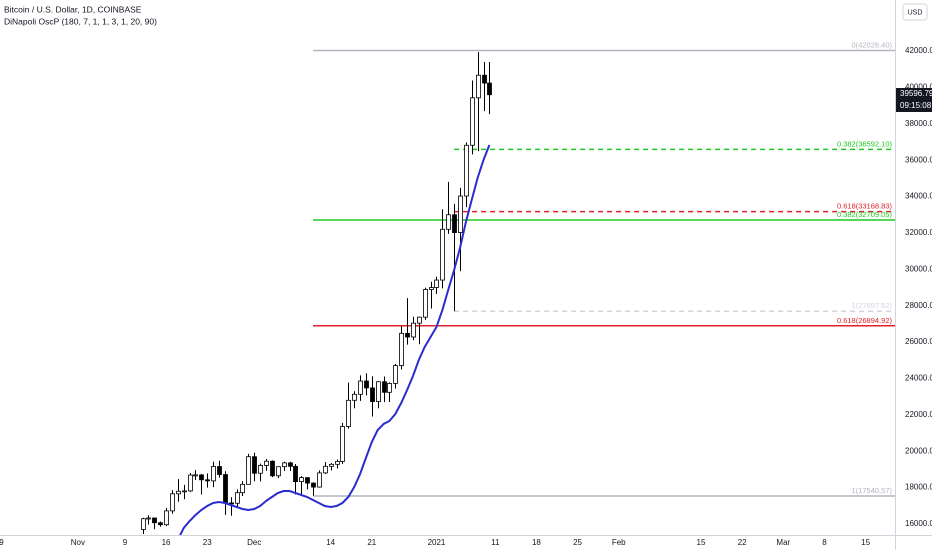 This screenshot has width=932, height=550. I want to click on x-tick-label: 25, so click(577, 542).